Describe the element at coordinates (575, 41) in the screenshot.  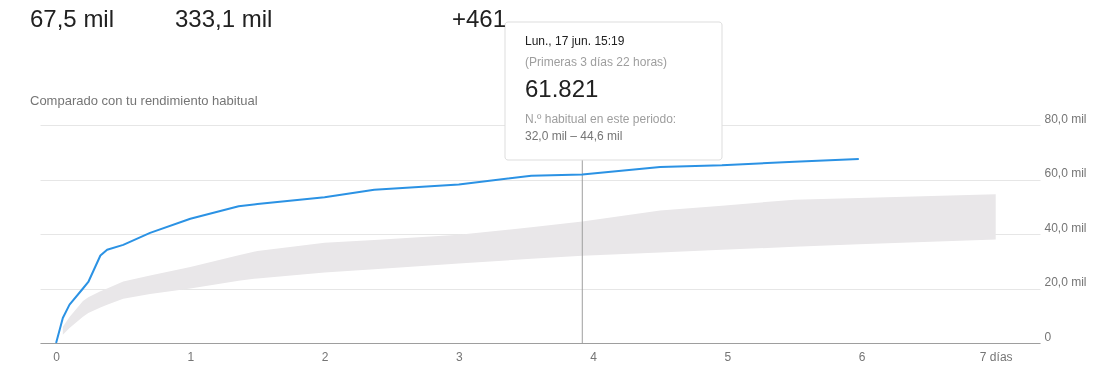
I see `text: Lun., 17 jun. 15:19` at that location.